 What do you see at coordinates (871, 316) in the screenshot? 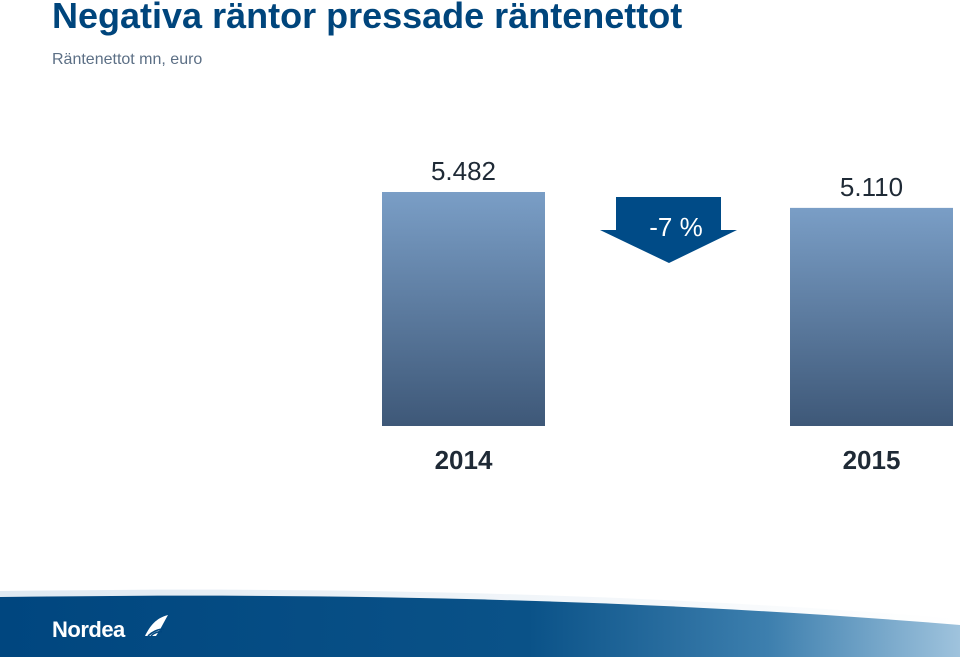
I see `bar-2015` at bounding box center [871, 316].